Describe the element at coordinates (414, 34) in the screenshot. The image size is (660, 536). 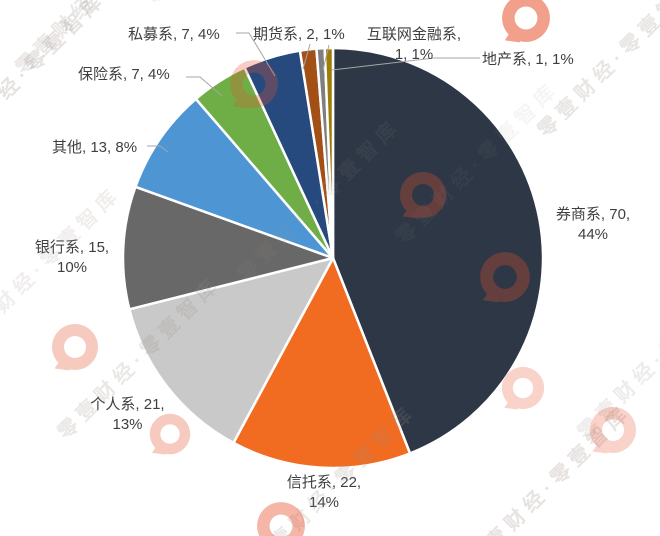
I see `slice-label-line: 互联网金融系,` at that location.